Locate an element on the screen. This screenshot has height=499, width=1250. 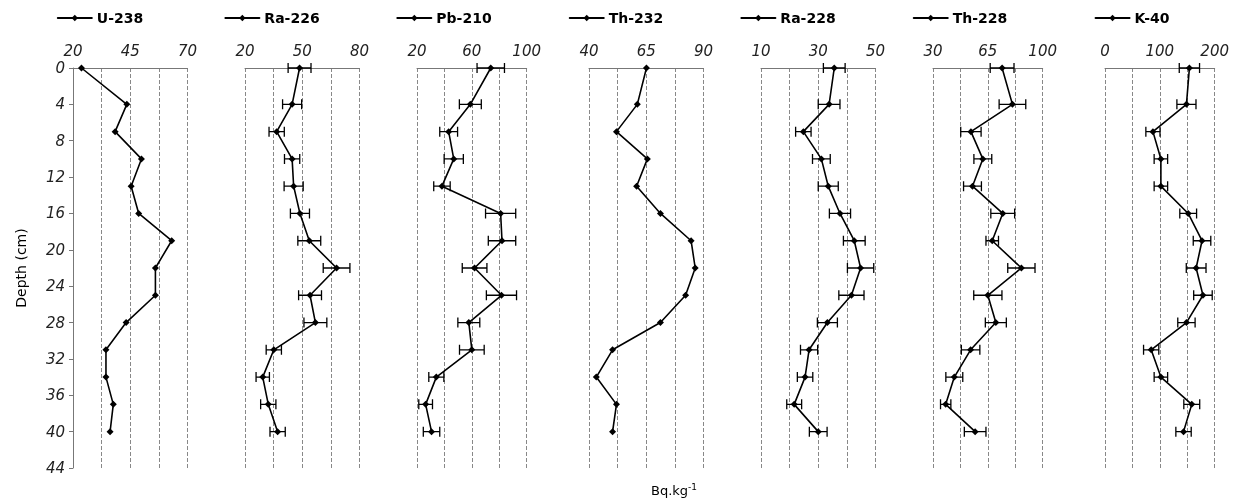
y-tick-label: 0 is located at coordinates (60, 68).